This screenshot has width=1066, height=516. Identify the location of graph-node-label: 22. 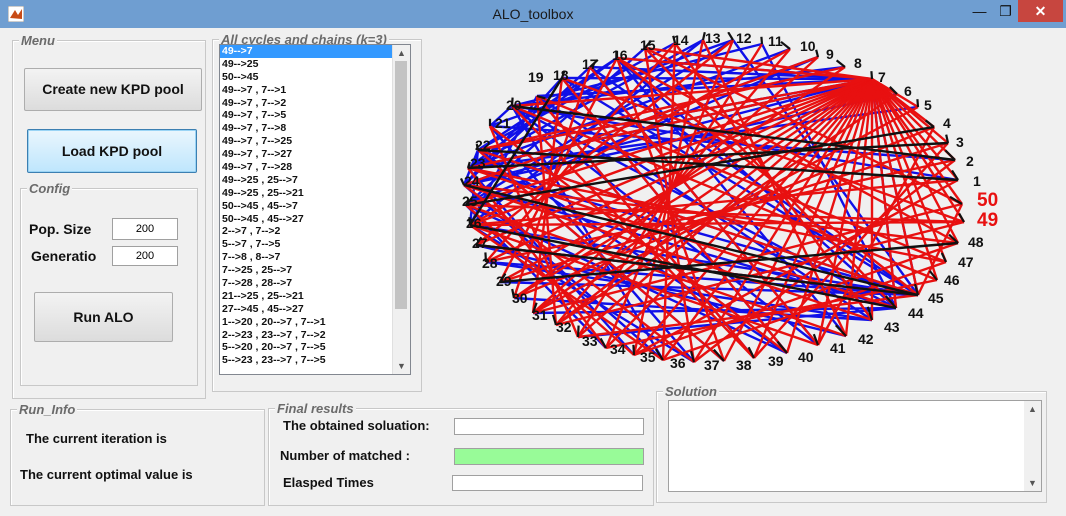
(483, 145).